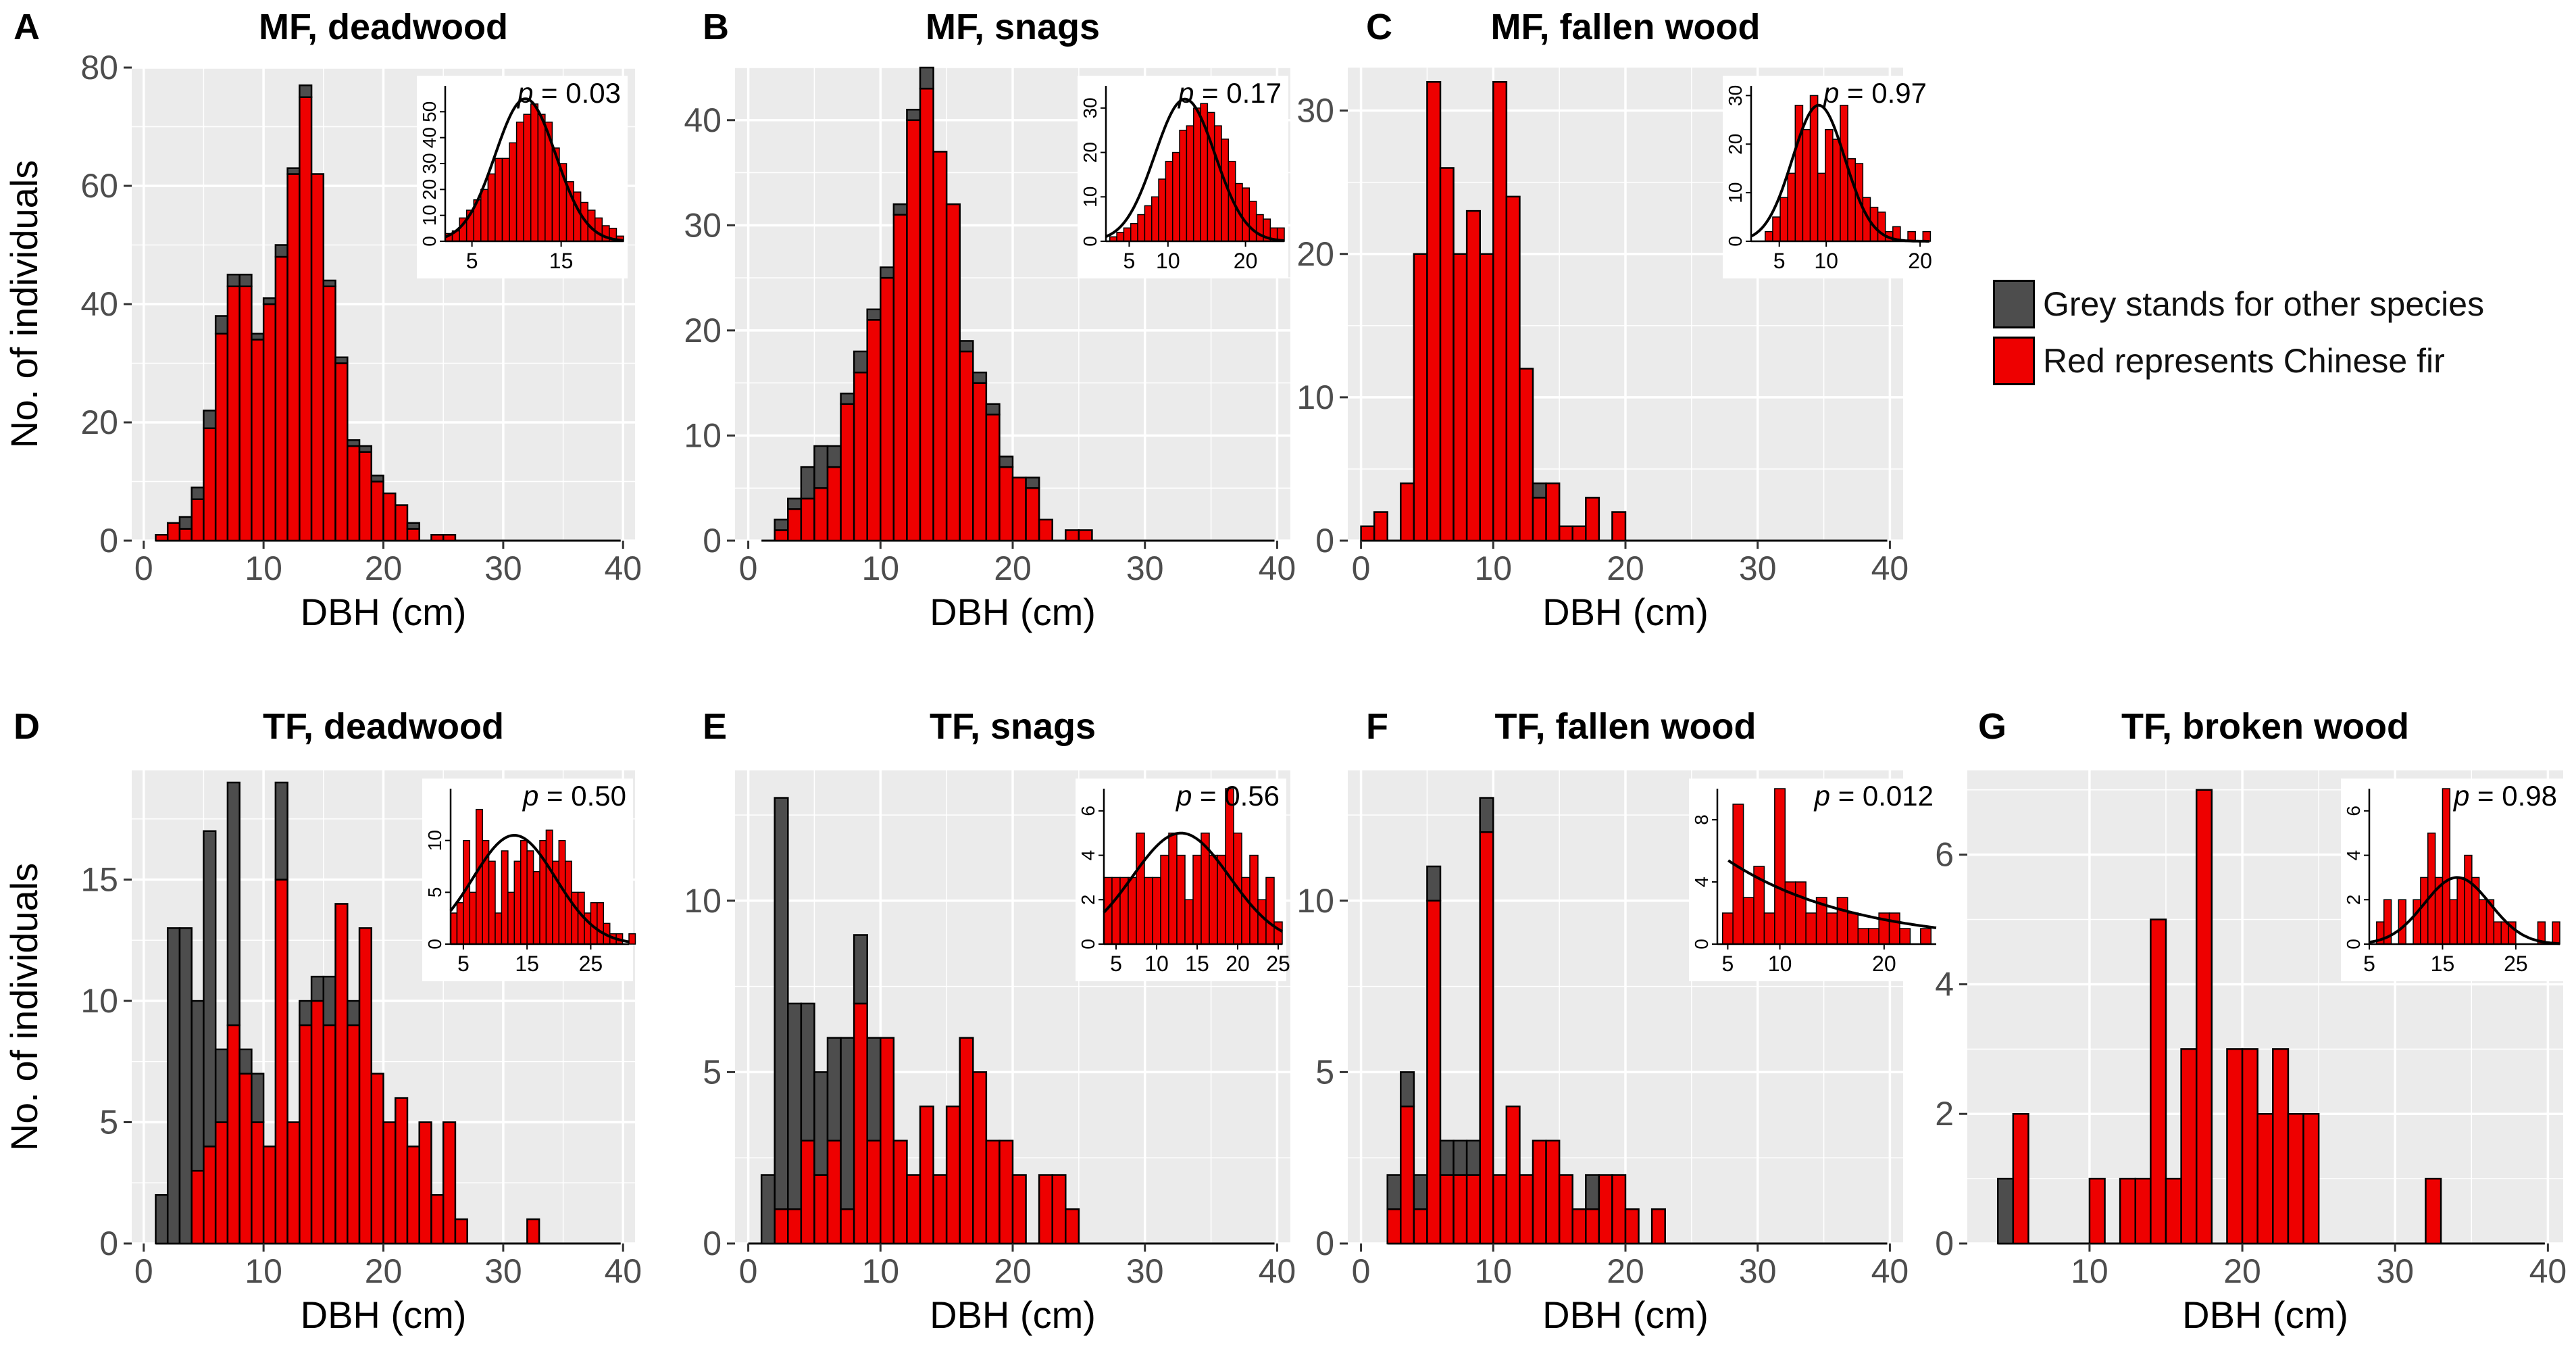  I want to click on inset-y-tick-label: 2, so click(2353, 899).